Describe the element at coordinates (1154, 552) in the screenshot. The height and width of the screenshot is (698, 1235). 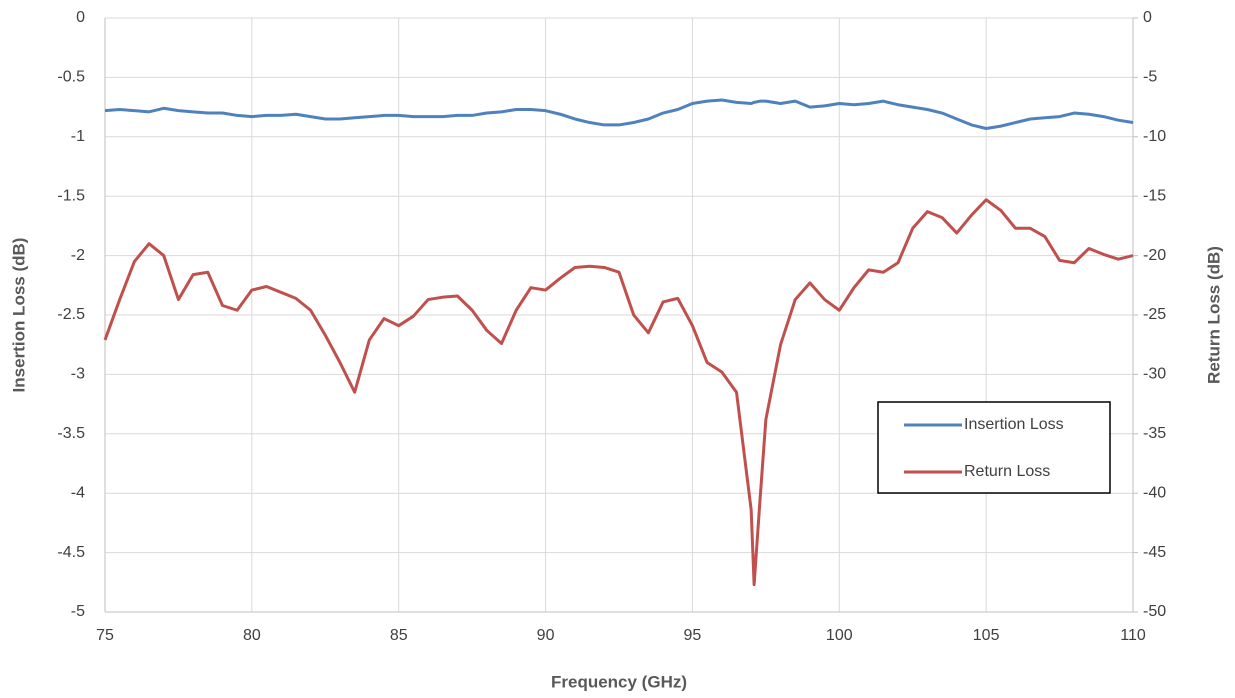
I see `y2-tick-label: -45` at that location.